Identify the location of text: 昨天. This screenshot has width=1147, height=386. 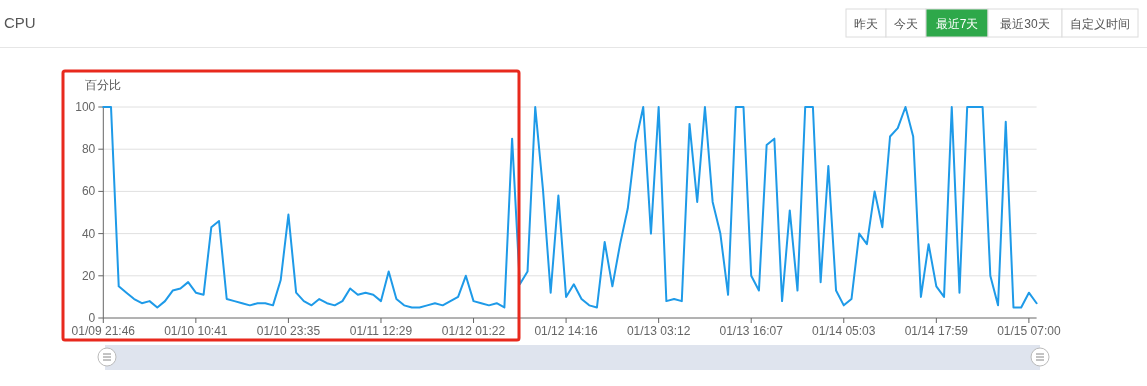
(866, 24).